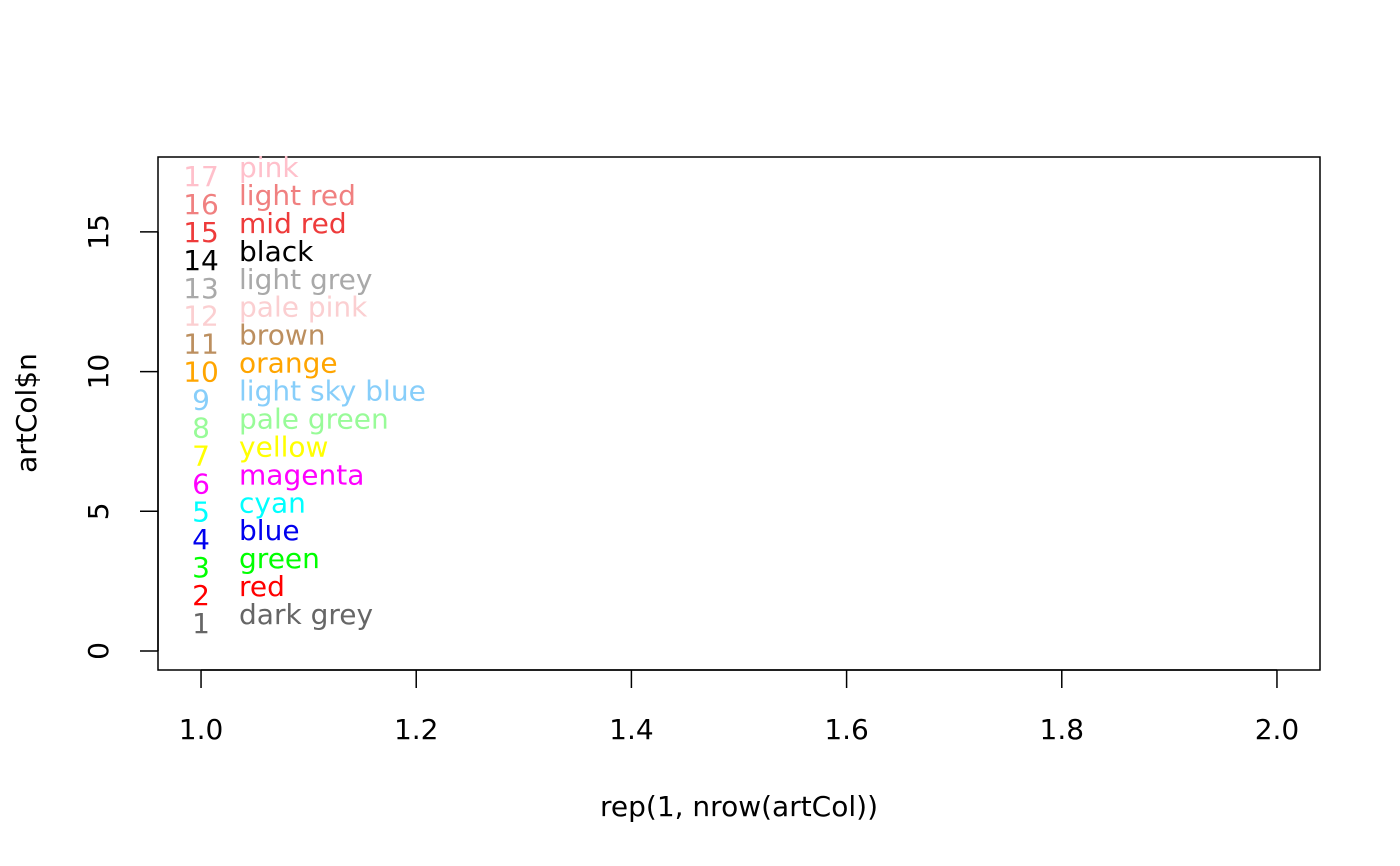  What do you see at coordinates (98, 232) in the screenshot?
I see `y-tick-label: 15` at bounding box center [98, 232].